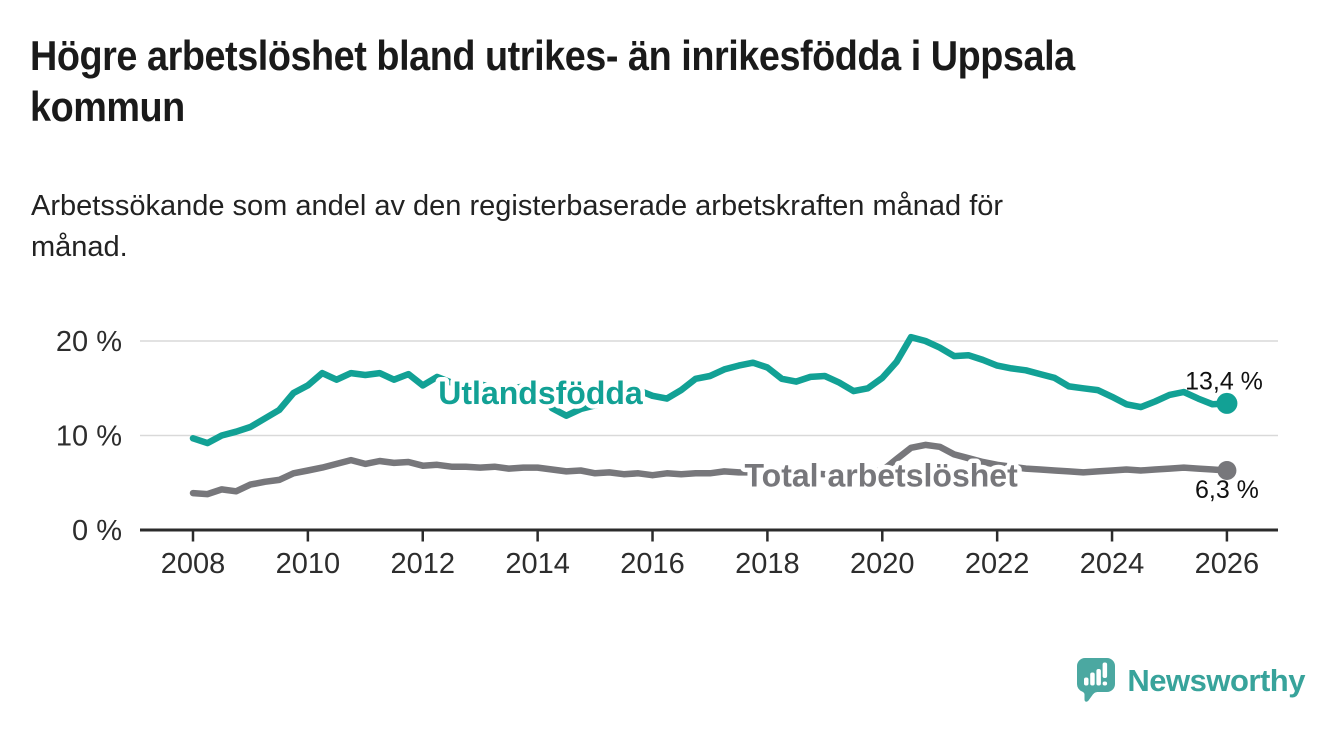 The width and height of the screenshot is (1340, 734). What do you see at coordinates (540, 393) in the screenshot?
I see `series-label-utlandsf-dda: Utlandsfödda` at bounding box center [540, 393].